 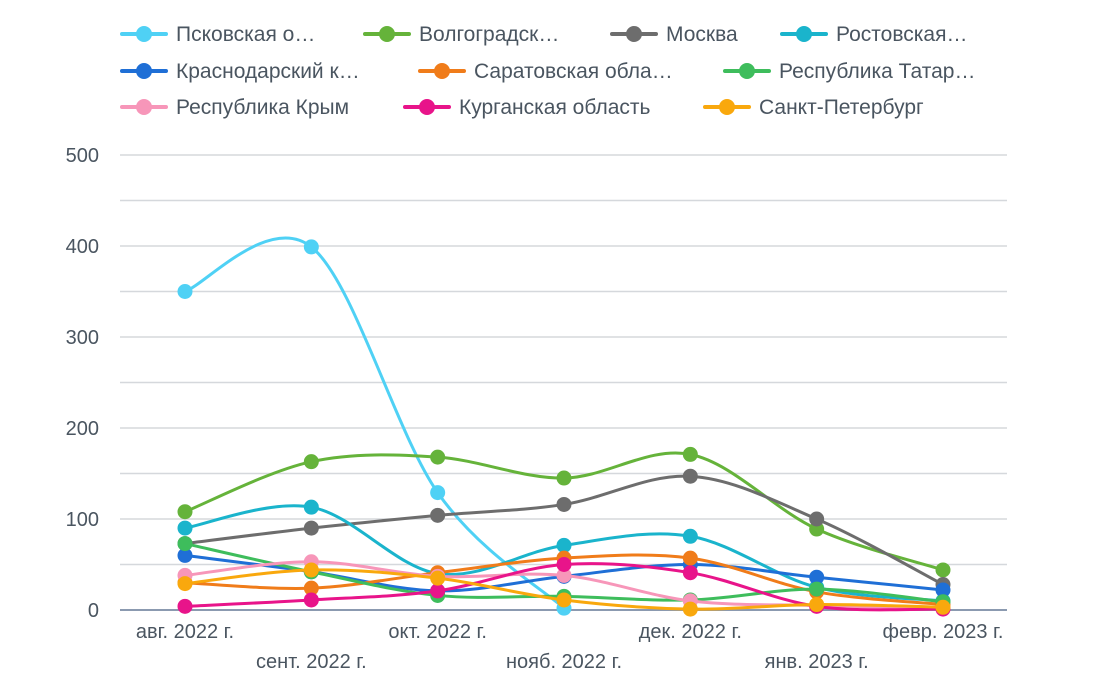 I want to click on legend-item: Республика Крым, so click(x=234, y=107).